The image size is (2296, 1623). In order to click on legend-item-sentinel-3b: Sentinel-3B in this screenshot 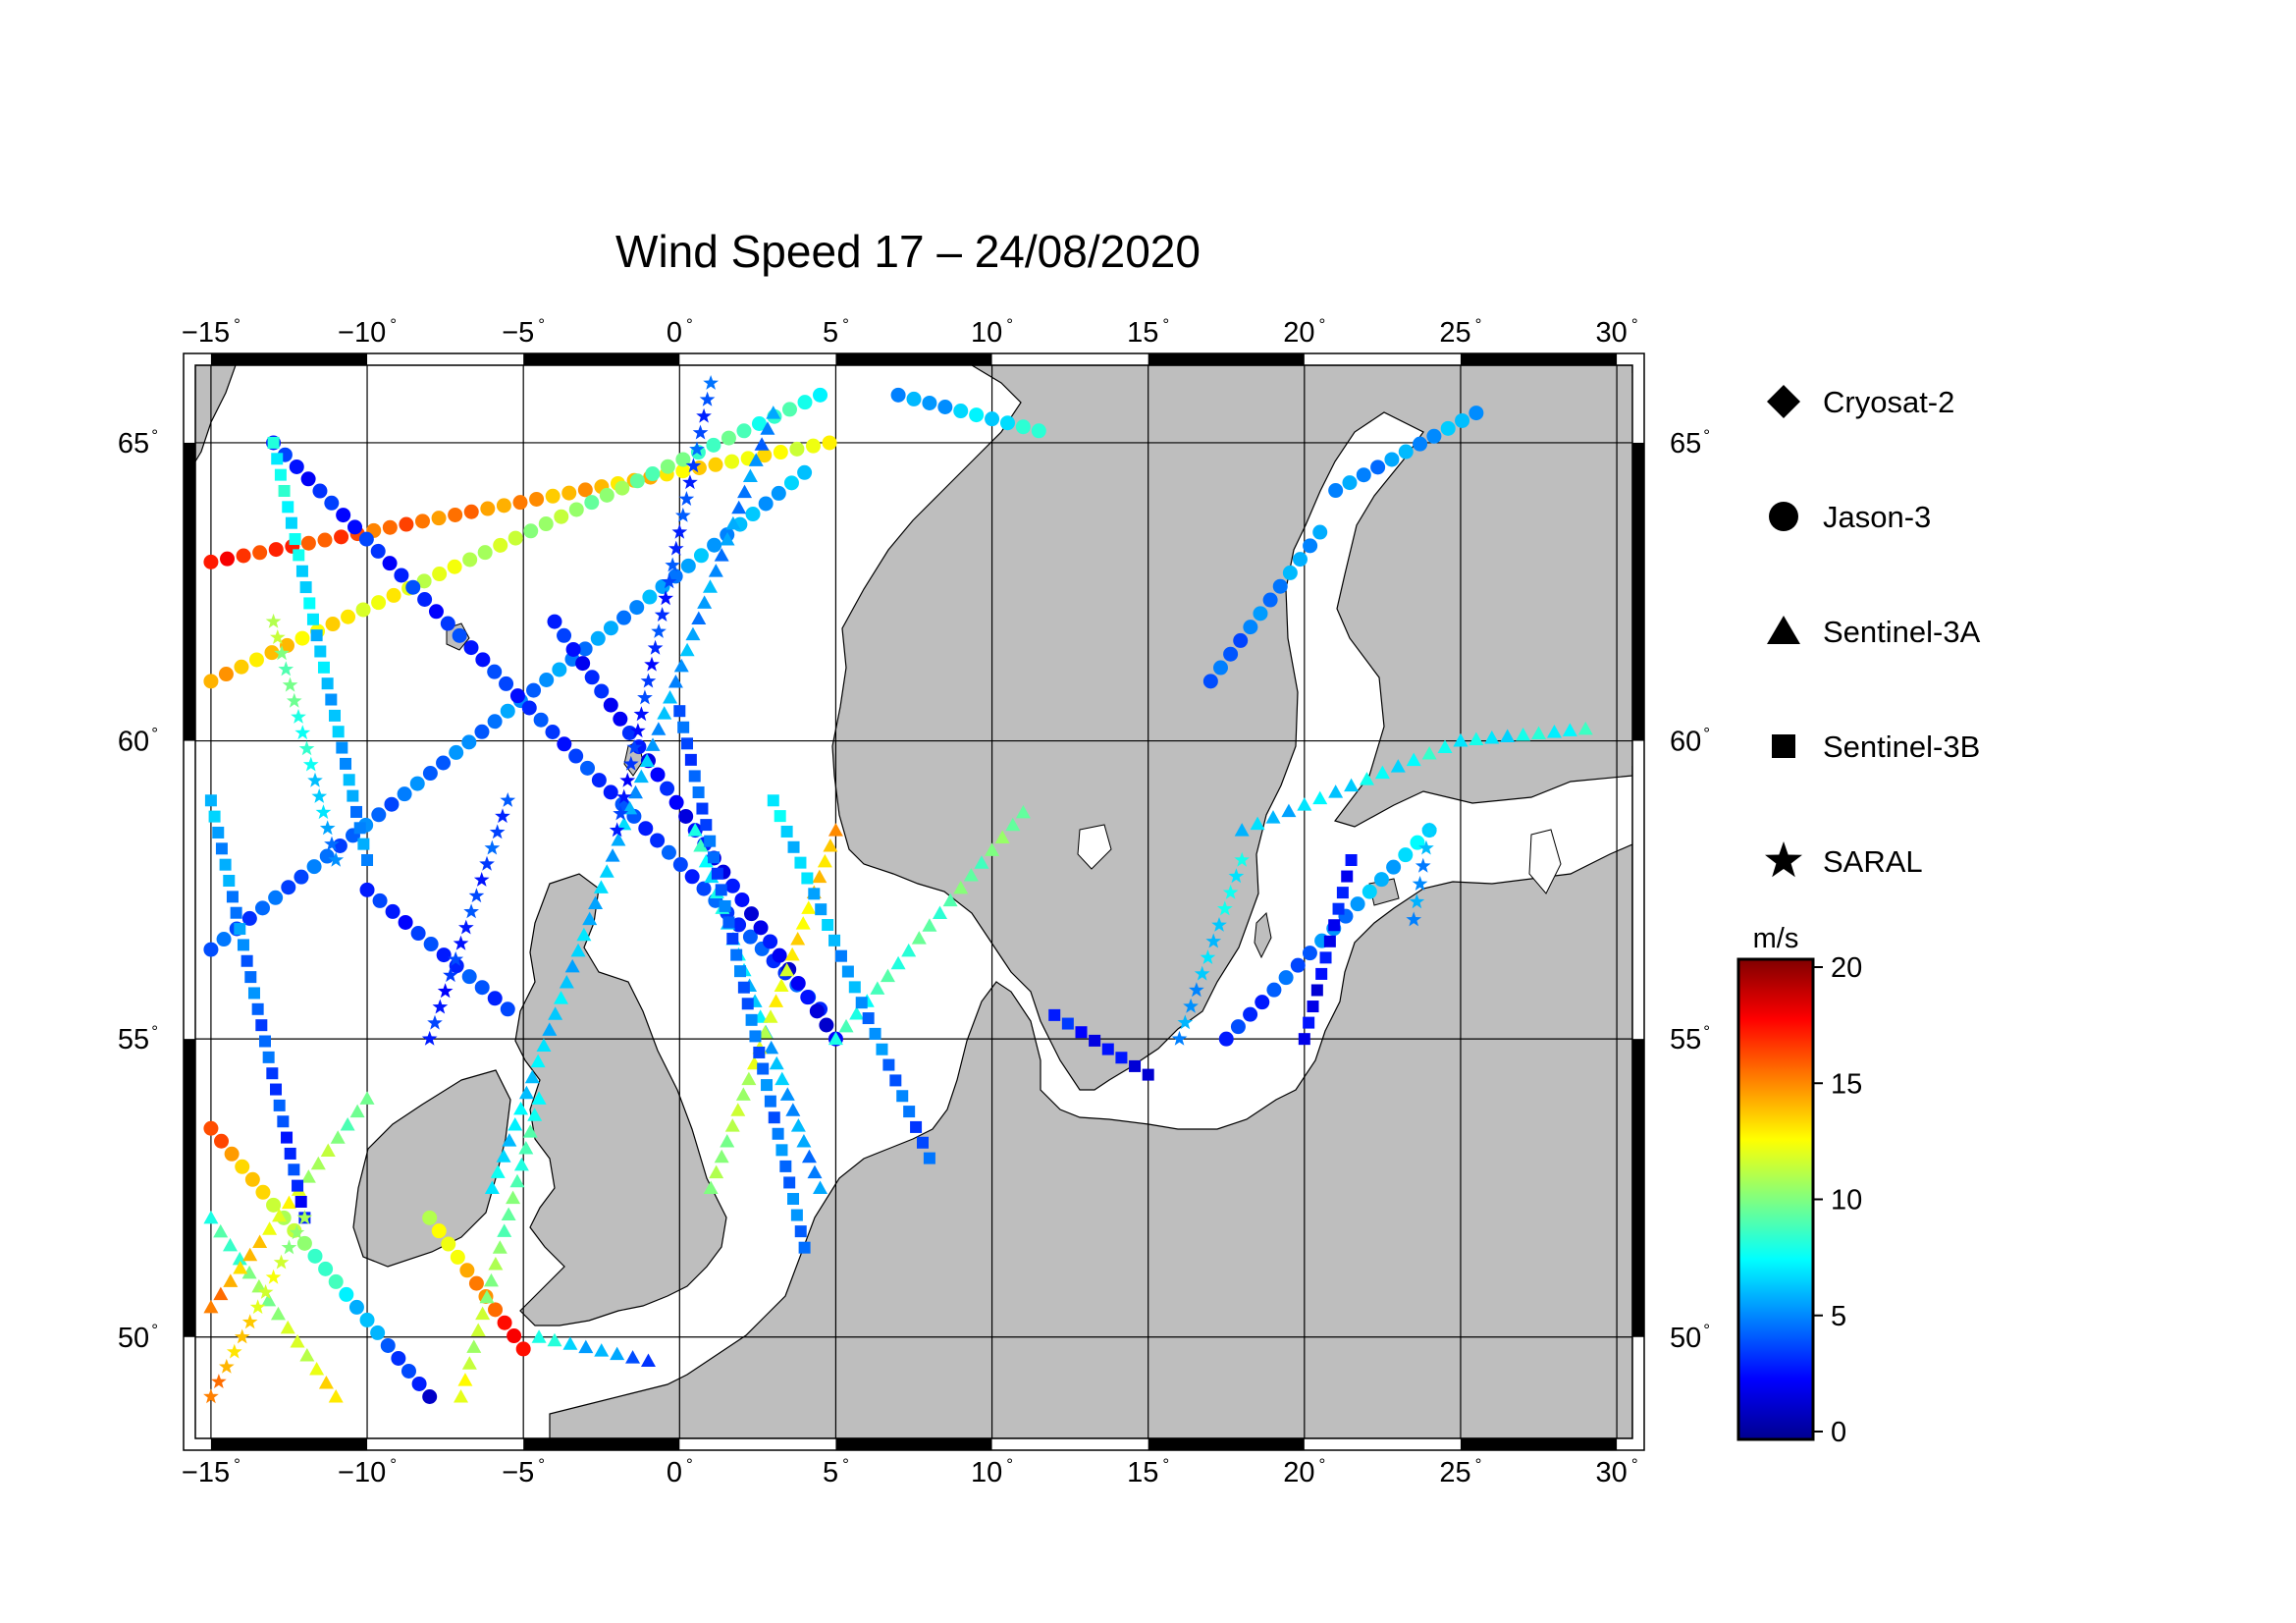, I will do `click(1876, 747)`.